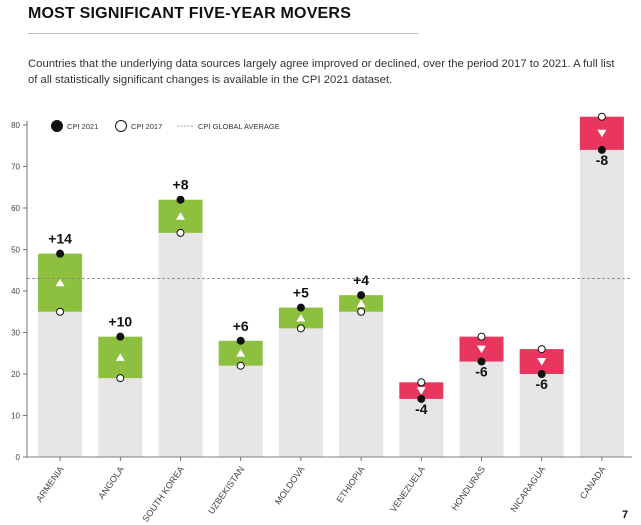 This screenshot has height=525, width=641. I want to click on change-label: +14, so click(60, 239).